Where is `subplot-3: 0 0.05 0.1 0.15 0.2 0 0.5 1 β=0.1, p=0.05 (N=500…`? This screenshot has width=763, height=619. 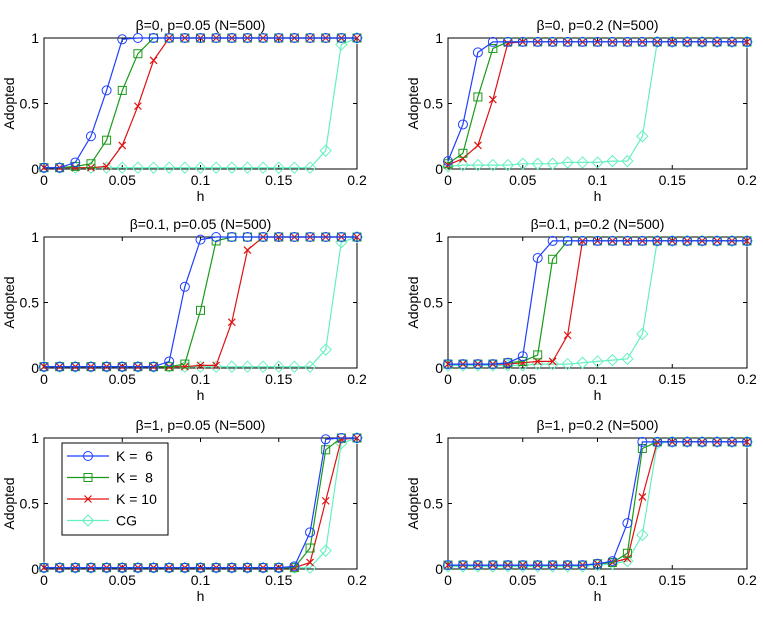 subplot-3: 0 0.05 0.1 0.15 0.2 0 0.5 1 β=0.1, p=0.05 (N=500… is located at coordinates (184, 309).